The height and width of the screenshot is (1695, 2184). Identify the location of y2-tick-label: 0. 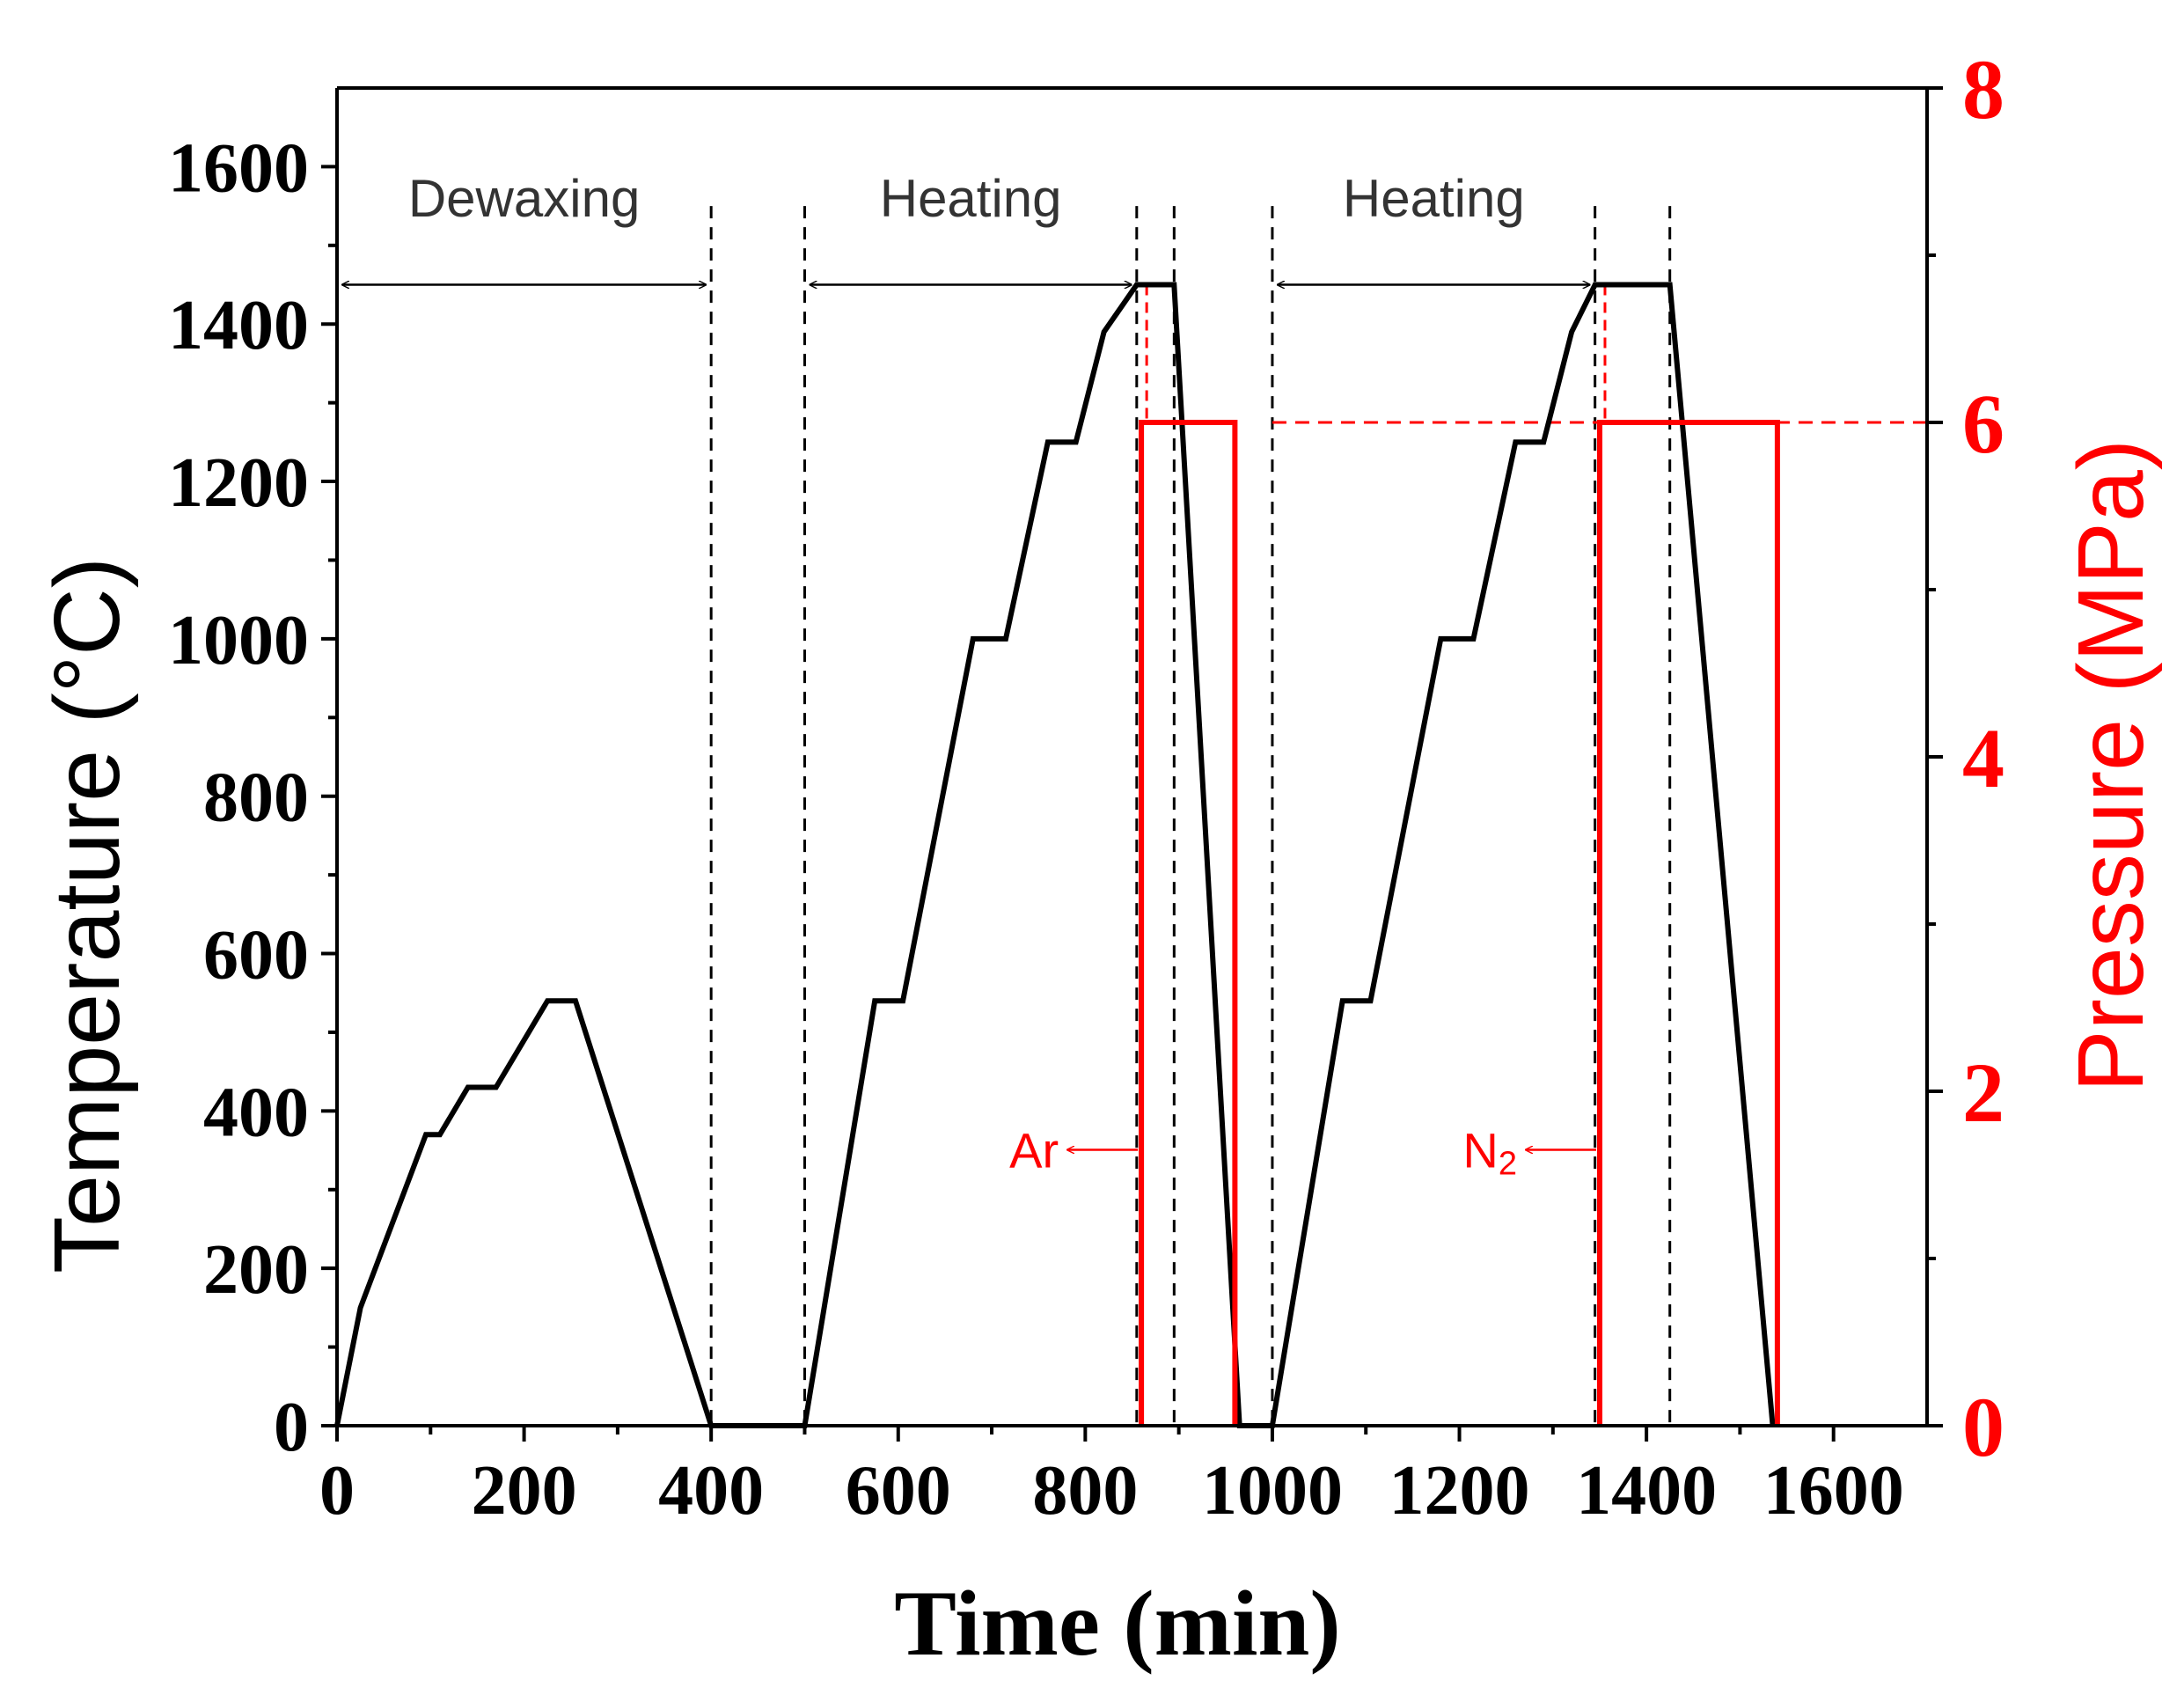
(1983, 1427).